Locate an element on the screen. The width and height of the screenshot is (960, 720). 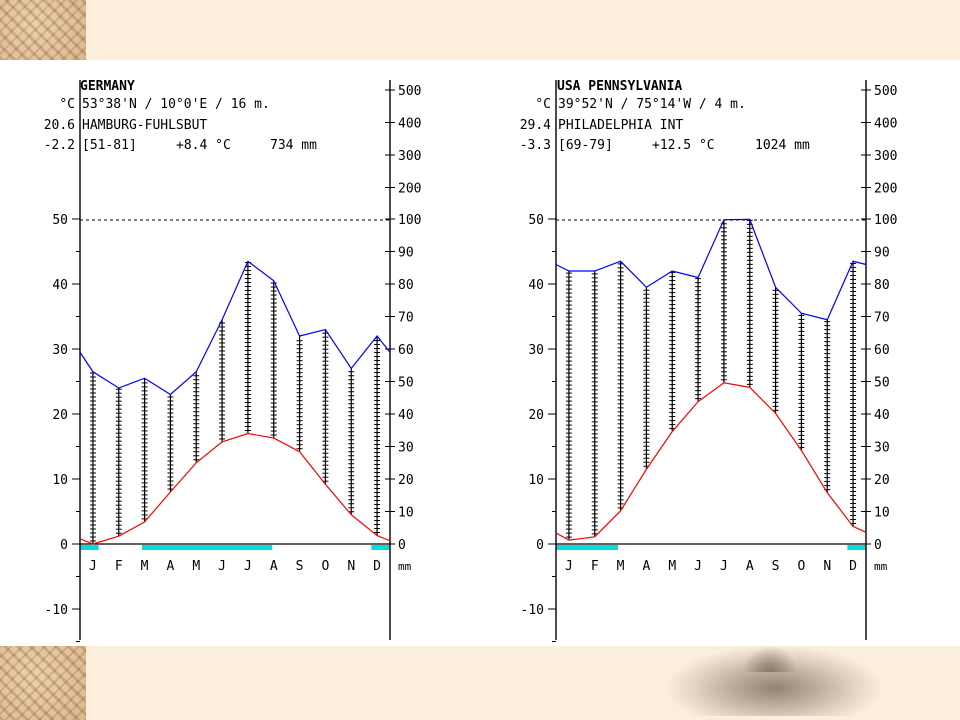
decorative-swirl-top is located at coordinates (770, 659).